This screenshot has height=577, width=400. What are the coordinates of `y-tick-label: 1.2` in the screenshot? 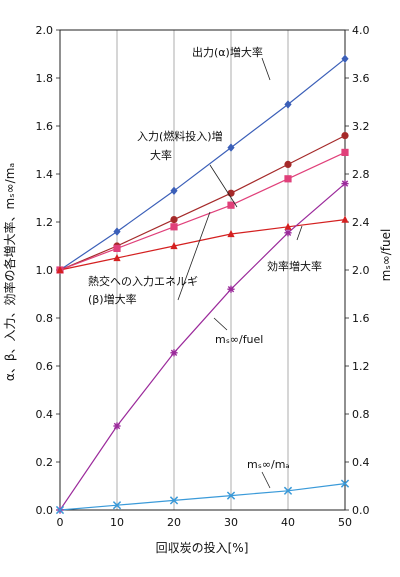 It's located at (45, 222).